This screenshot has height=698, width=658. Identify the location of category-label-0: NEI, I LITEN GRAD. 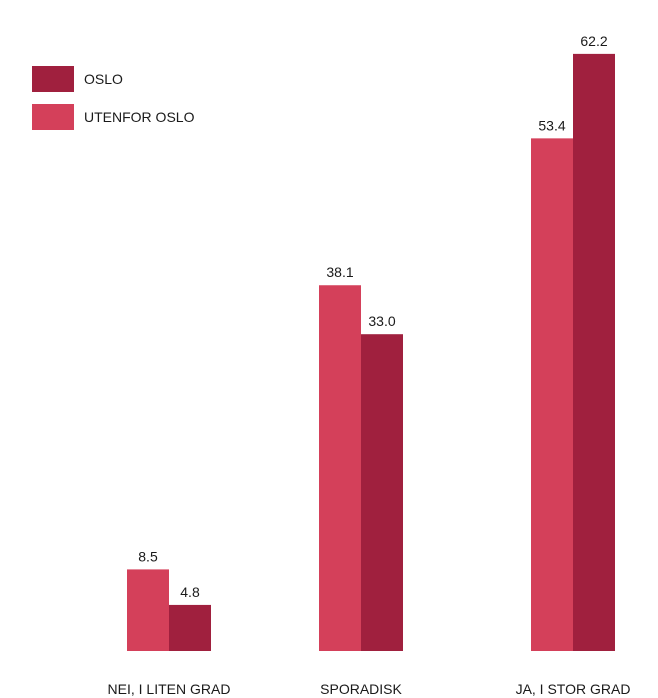
(169, 689).